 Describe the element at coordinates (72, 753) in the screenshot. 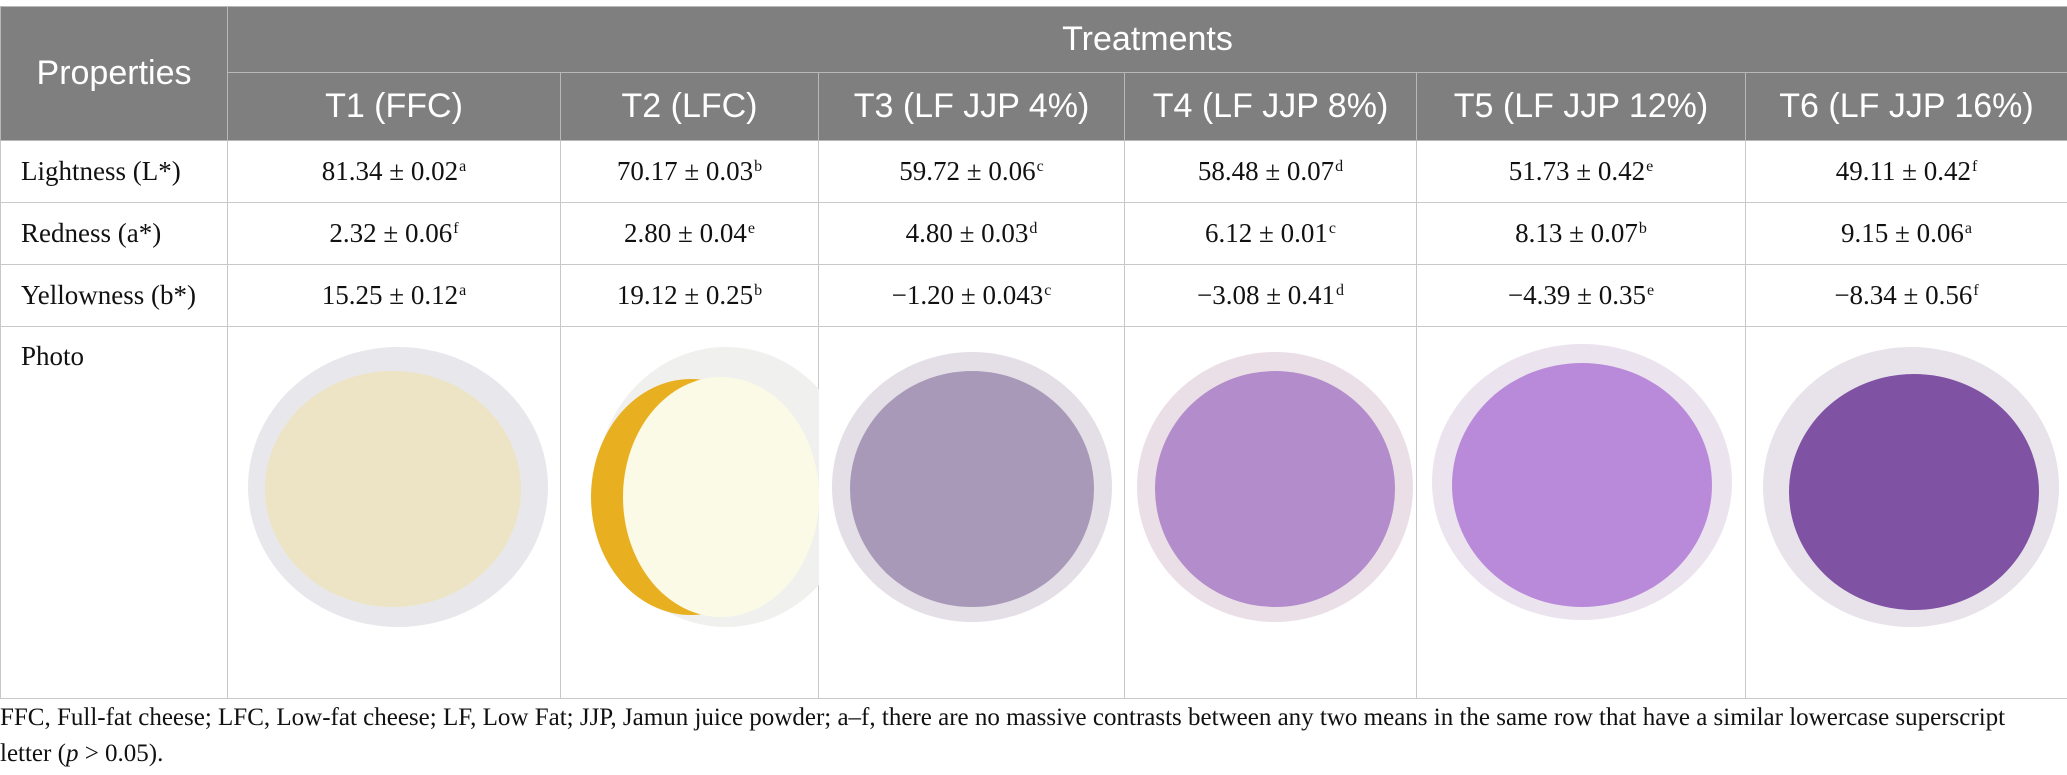

I see `footnote-italic: p` at that location.